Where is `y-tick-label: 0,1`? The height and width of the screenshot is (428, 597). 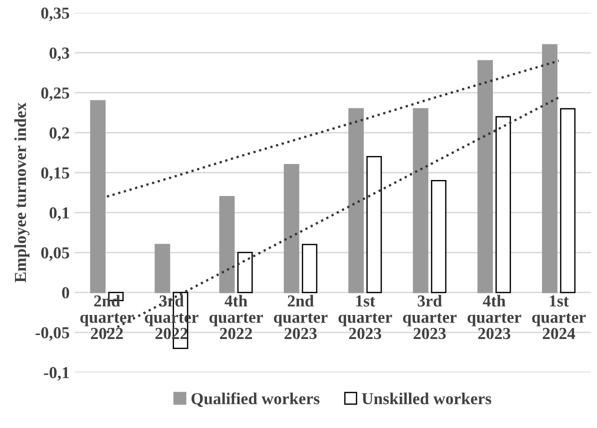 y-tick-label: 0,1 is located at coordinates (59, 214).